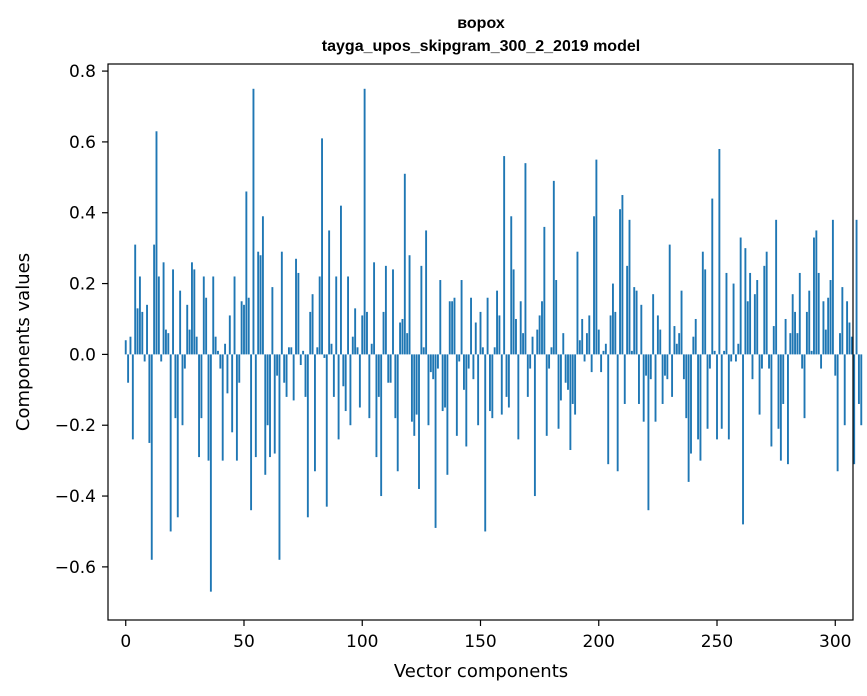 The width and height of the screenshot is (867, 696). What do you see at coordinates (599, 642) in the screenshot?
I see `x-tick-label-200: 200` at bounding box center [599, 642].